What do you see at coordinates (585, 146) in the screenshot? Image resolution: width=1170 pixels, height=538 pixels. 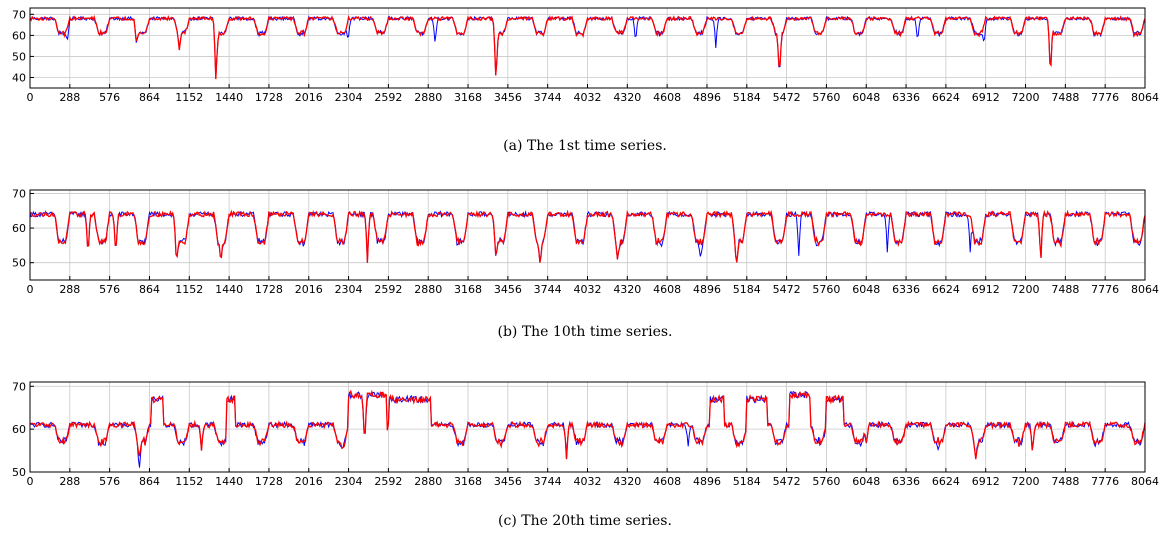 I see `chart-caption: (a) The 1st time series.` at bounding box center [585, 146].